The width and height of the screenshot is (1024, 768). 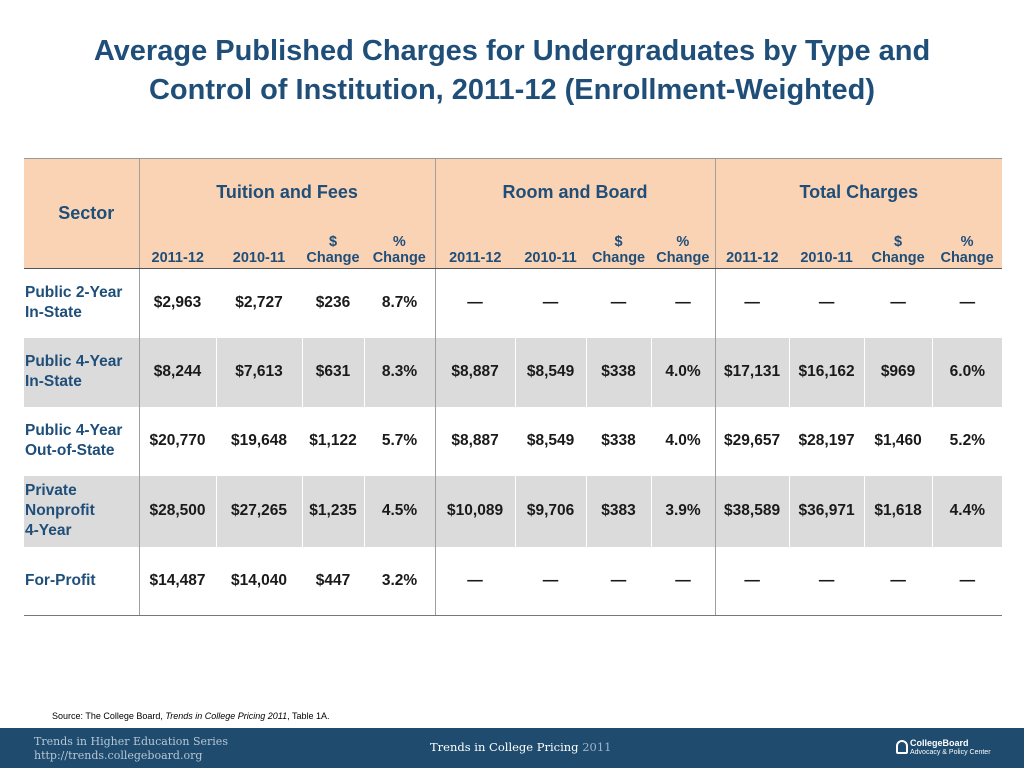 I want to click on sector-name-line: Public 2-Year, so click(x=74, y=293).